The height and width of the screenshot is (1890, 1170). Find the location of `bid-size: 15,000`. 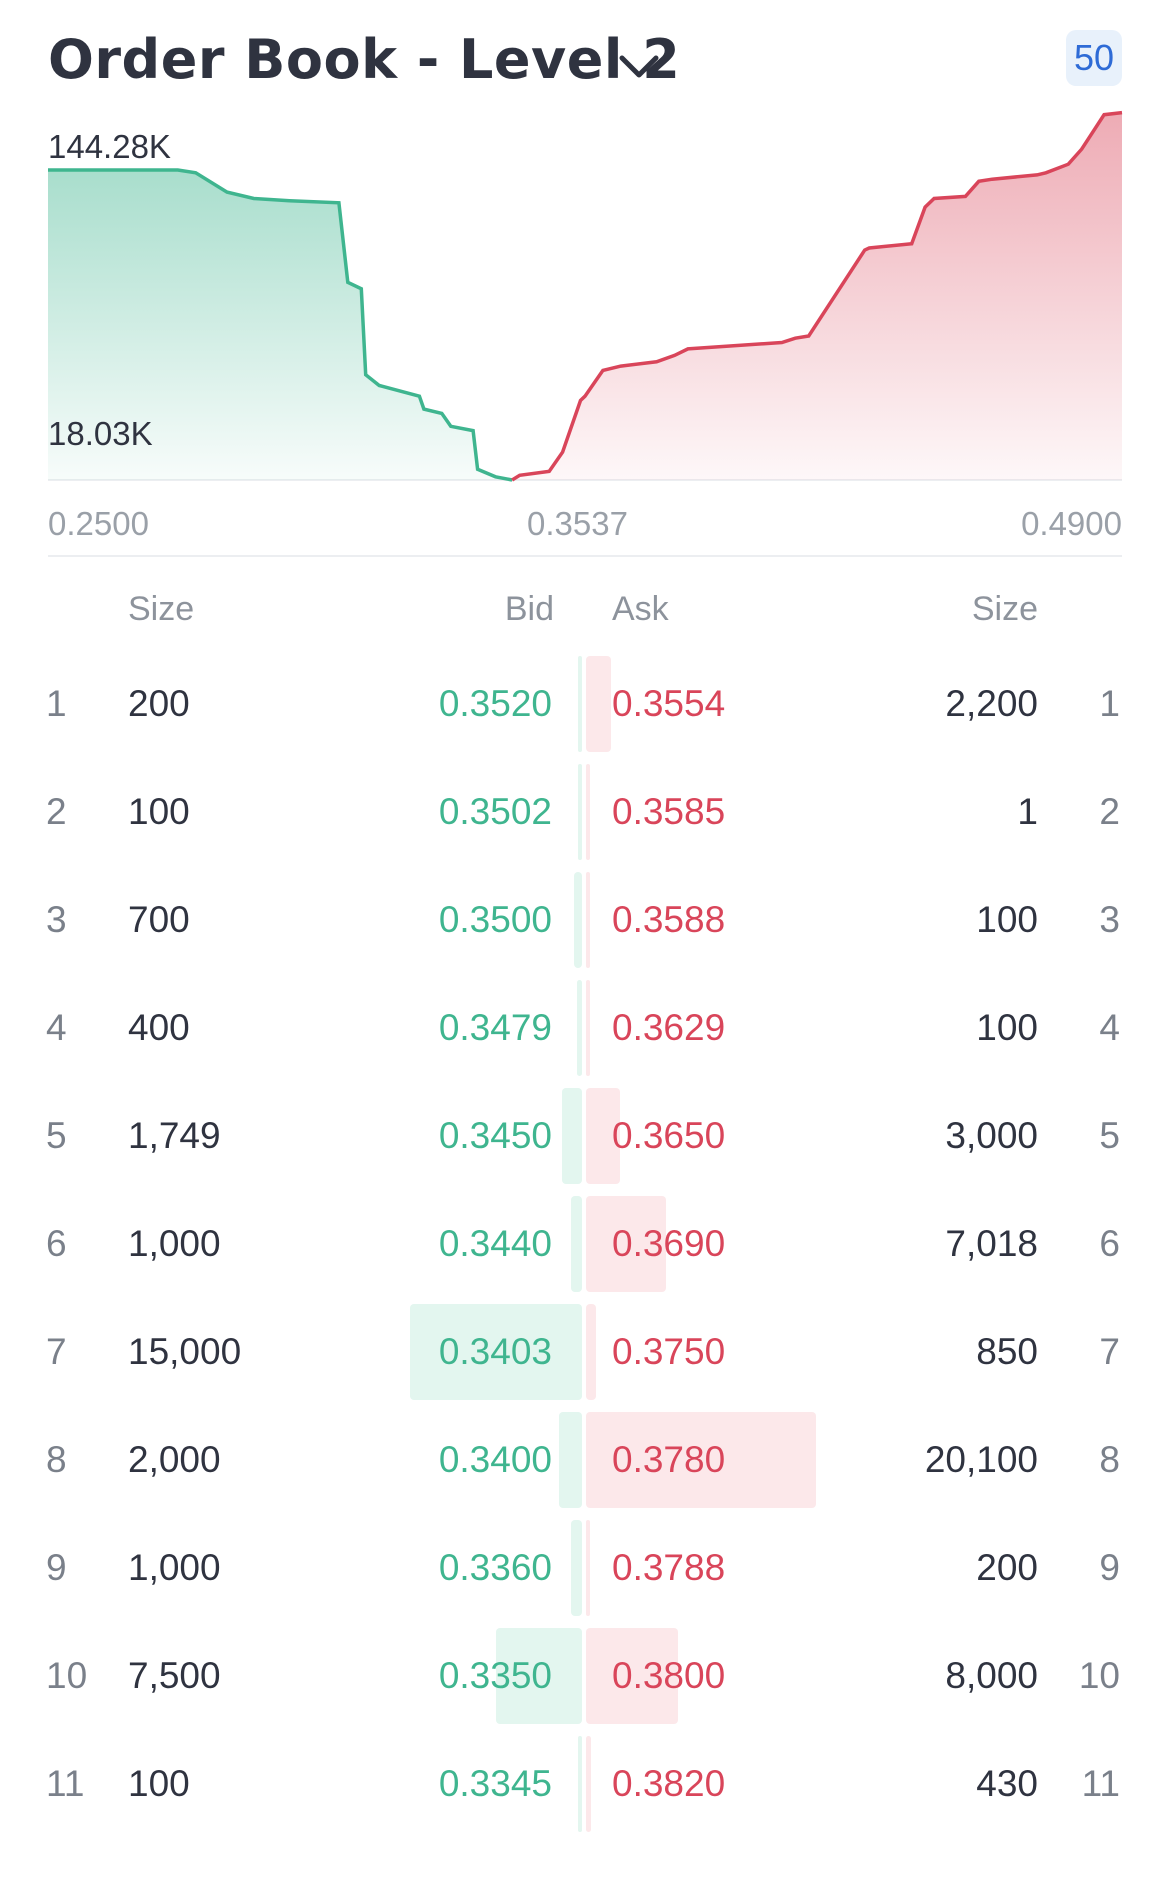

bid-size: 15,000 is located at coordinates (185, 1351).